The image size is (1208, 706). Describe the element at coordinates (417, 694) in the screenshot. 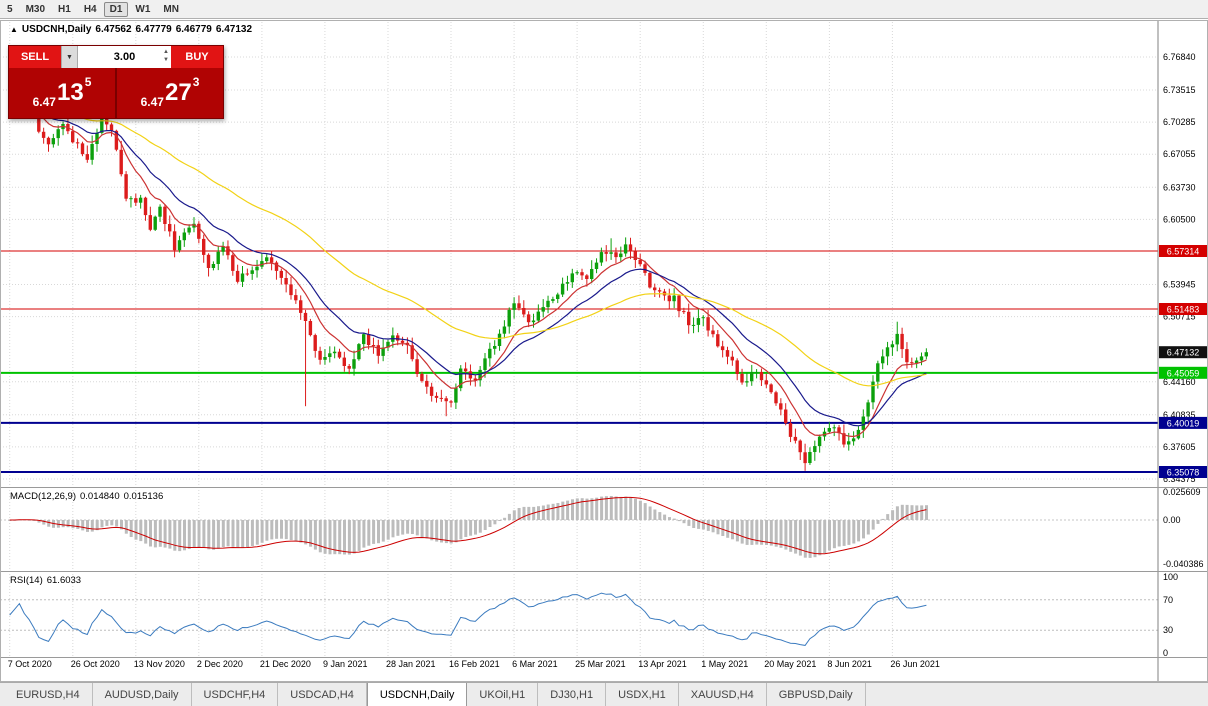

I see `tab-usdcnh-daily: USDCNH,Daily` at that location.